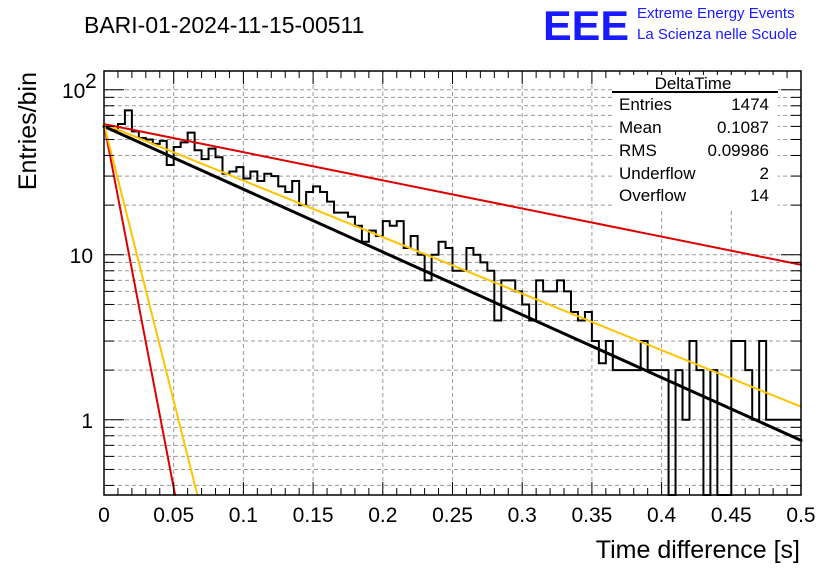 The height and width of the screenshot is (572, 836). Describe the element at coordinates (743, 127) in the screenshot. I see `stats-value-mean: 0.1087` at that location.